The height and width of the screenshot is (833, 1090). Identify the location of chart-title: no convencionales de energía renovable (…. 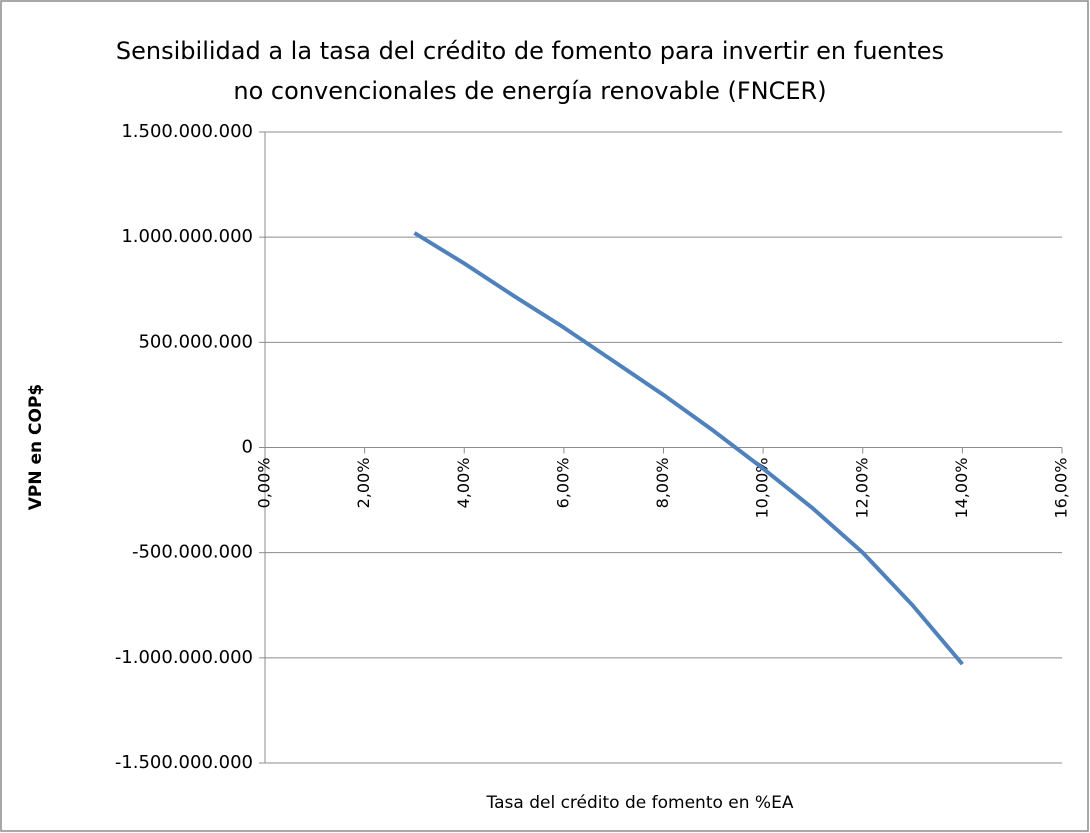
(529, 91).